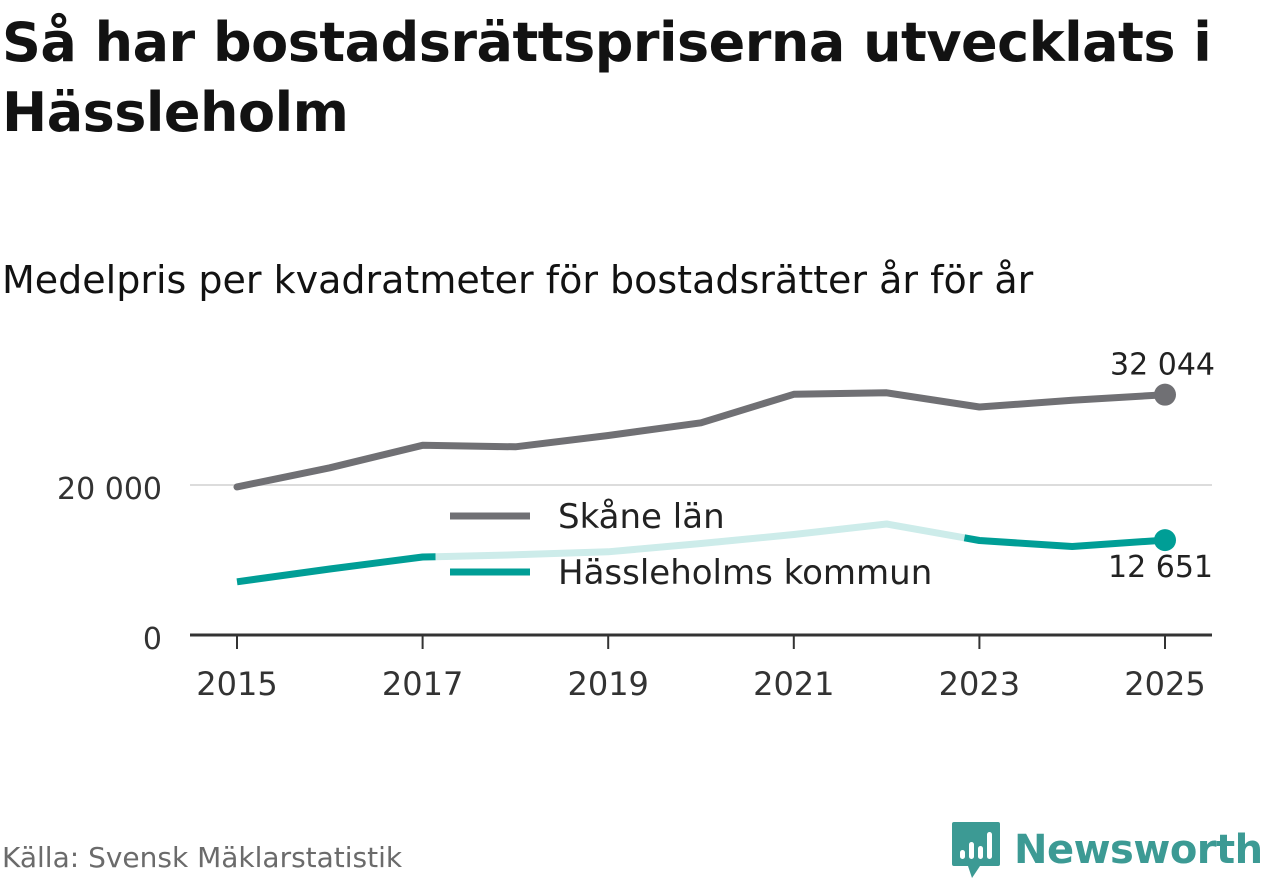 This screenshot has height=882, width=1262. What do you see at coordinates (793, 684) in the screenshot?
I see `x-tick-label: 2021` at bounding box center [793, 684].